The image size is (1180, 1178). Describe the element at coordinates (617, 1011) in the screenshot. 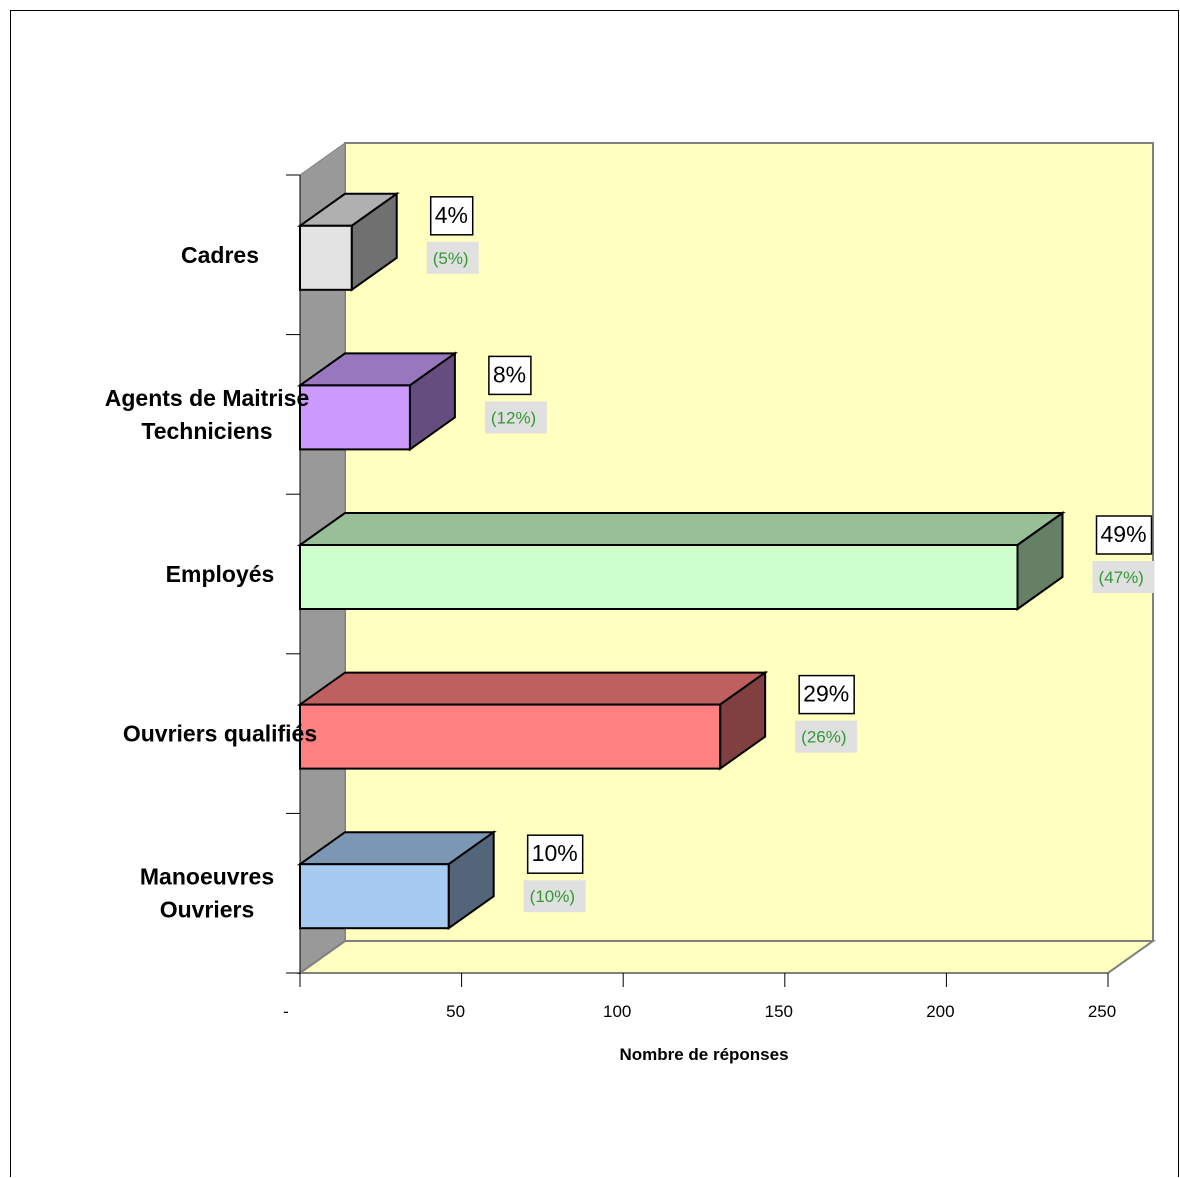

I see `x-tick-label: 100` at that location.